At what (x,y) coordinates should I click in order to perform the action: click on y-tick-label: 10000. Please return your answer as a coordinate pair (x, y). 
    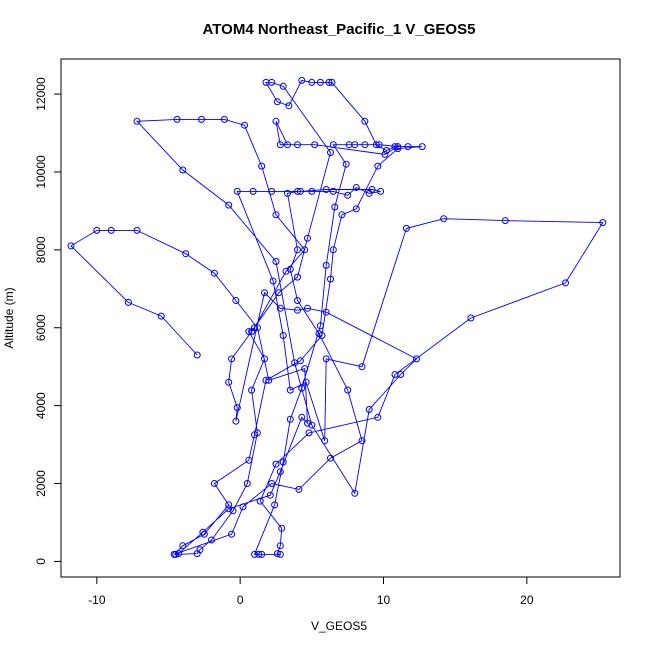
    Looking at the image, I should click on (41, 172).